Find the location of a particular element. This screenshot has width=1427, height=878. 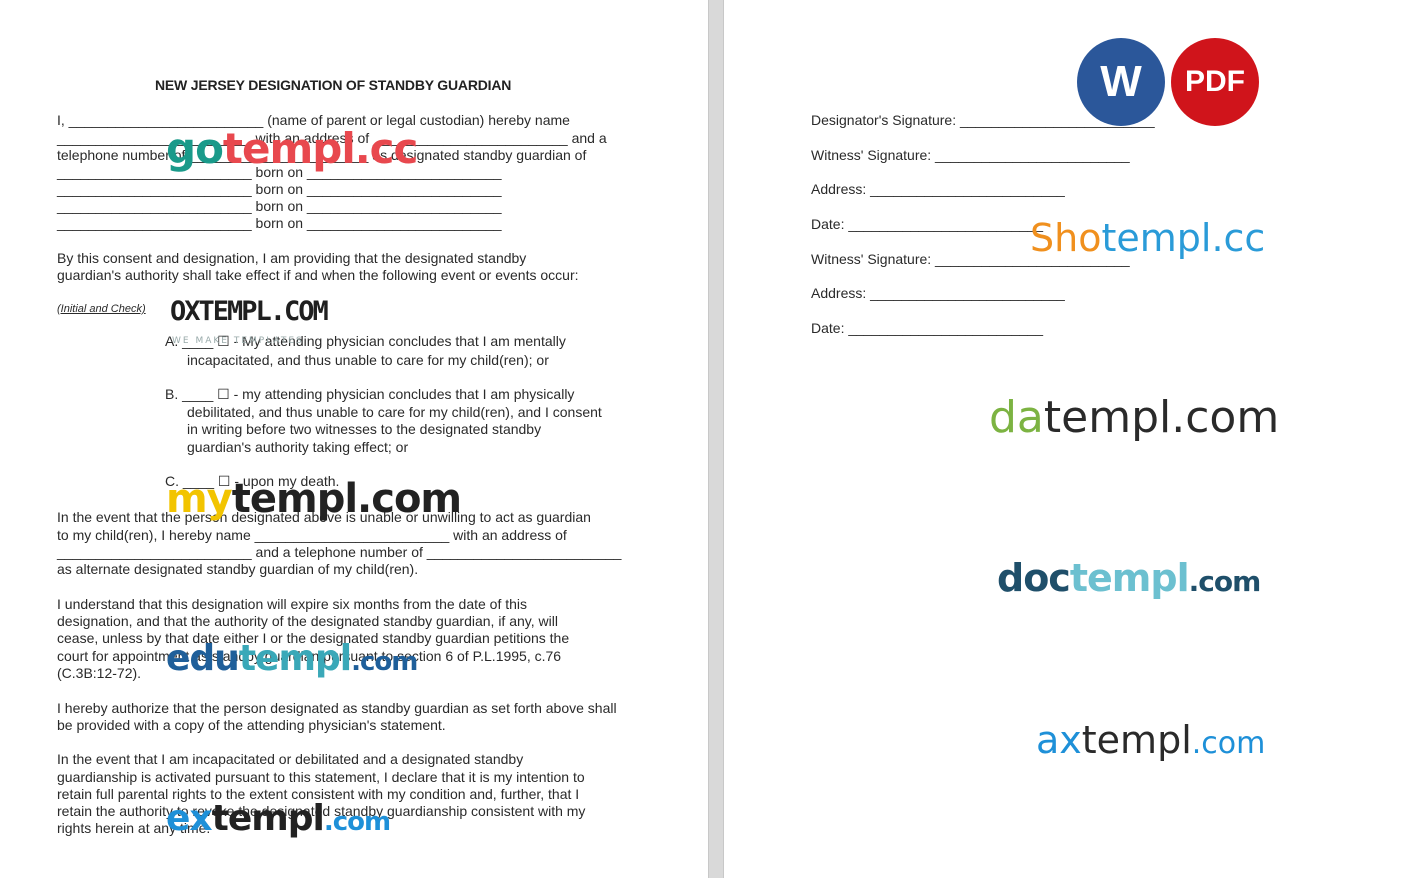

text-line: (C.3B:12-72). is located at coordinates (99, 673).